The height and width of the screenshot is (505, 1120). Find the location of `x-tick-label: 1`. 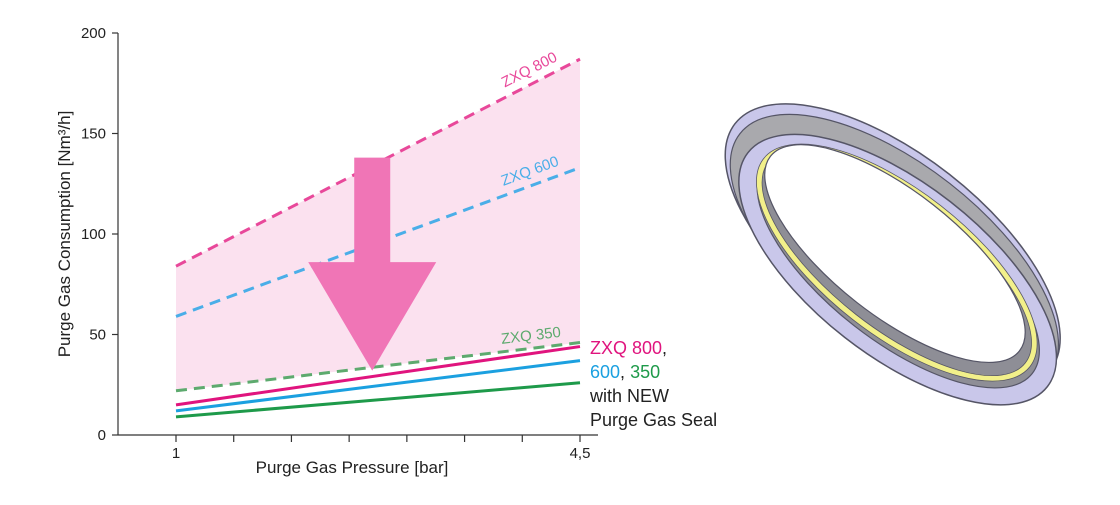

x-tick-label: 1 is located at coordinates (176, 453).